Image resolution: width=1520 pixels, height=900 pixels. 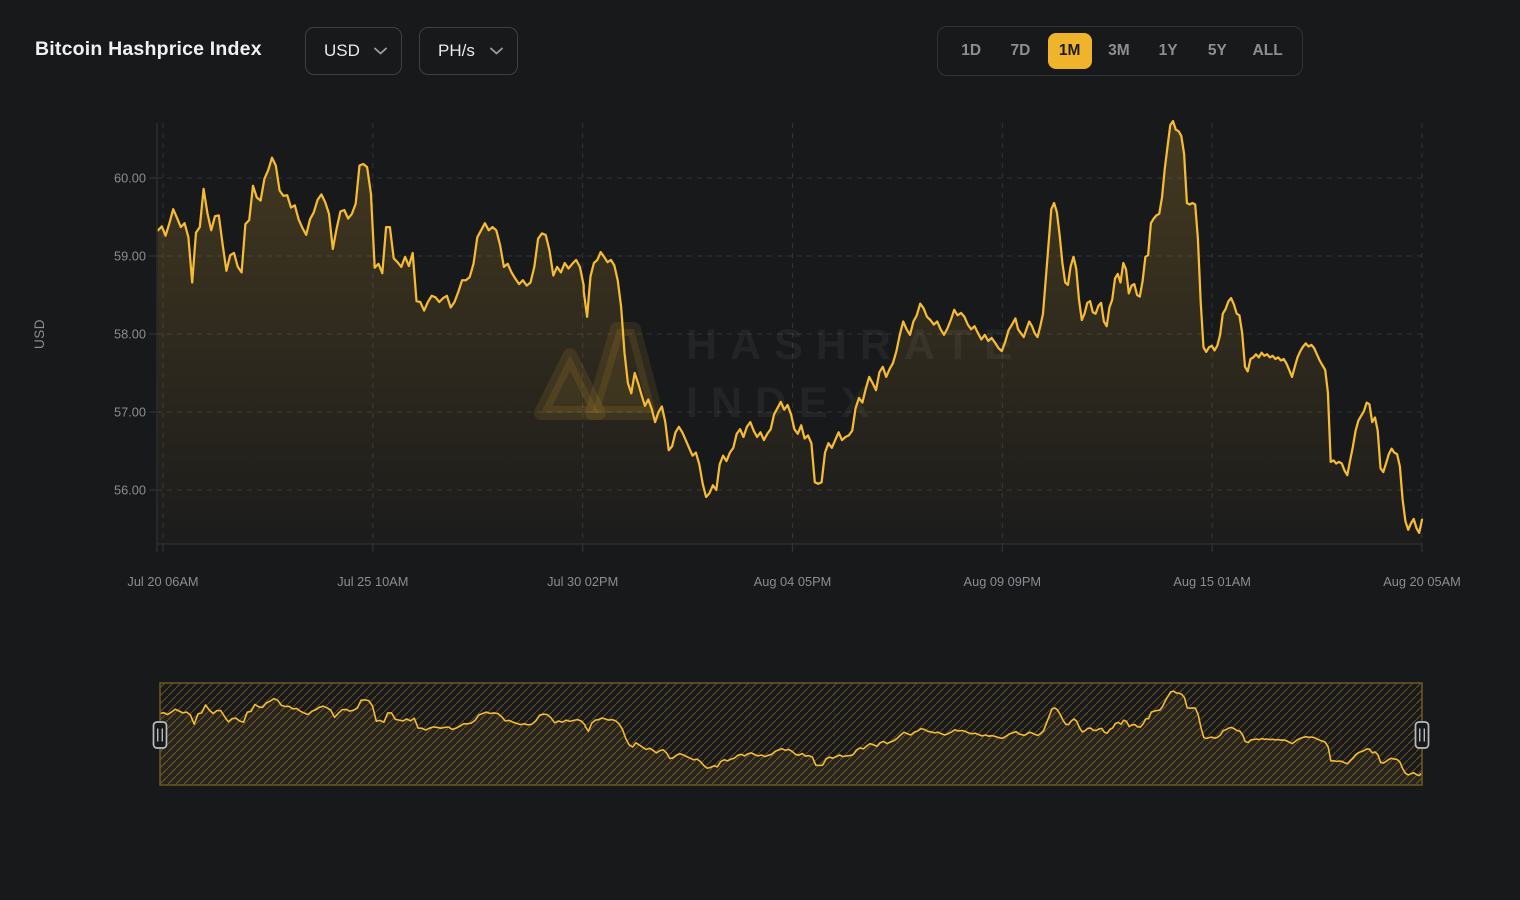 What do you see at coordinates (856, 345) in the screenshot?
I see `watermark-text: HASHRATE` at bounding box center [856, 345].